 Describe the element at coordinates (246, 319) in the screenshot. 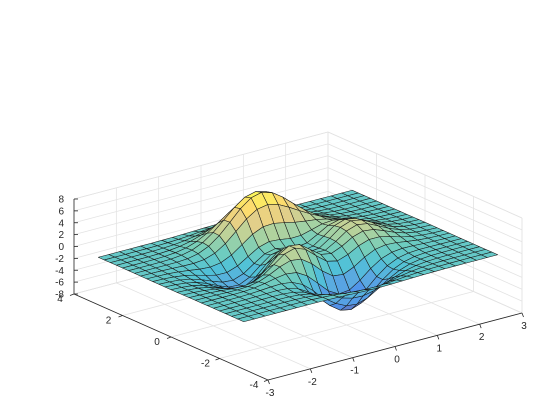

I see `surface-facet` at that location.